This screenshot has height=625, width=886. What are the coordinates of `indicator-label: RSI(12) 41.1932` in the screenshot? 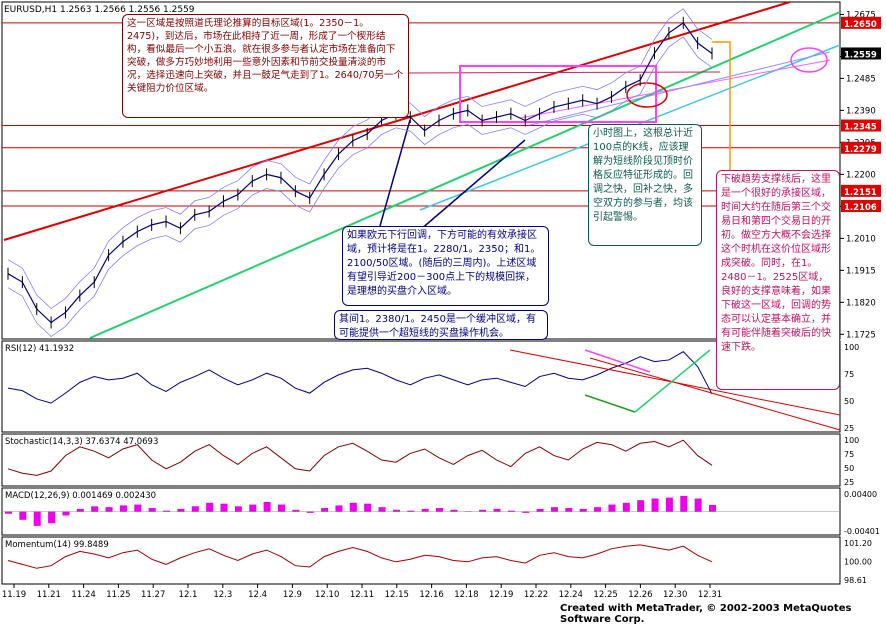 It's located at (39, 349).